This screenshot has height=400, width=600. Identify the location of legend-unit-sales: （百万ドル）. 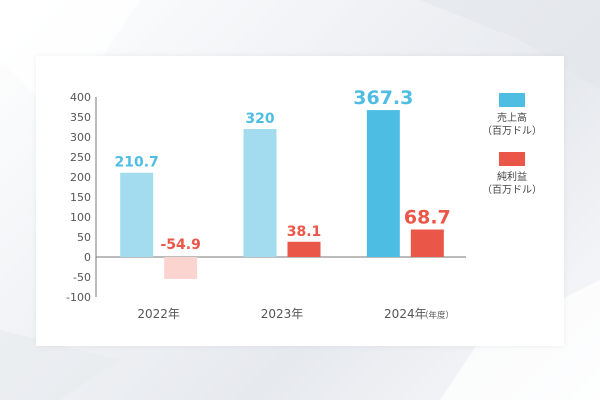
(512, 131).